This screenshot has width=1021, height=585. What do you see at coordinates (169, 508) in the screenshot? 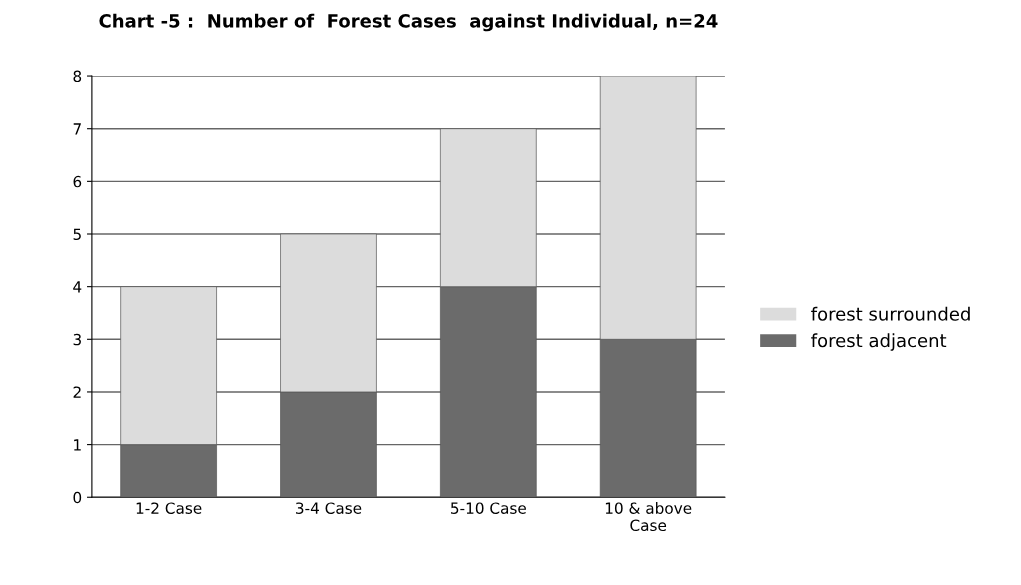
I see `x-tick-label: 1-2 Case` at bounding box center [169, 508].